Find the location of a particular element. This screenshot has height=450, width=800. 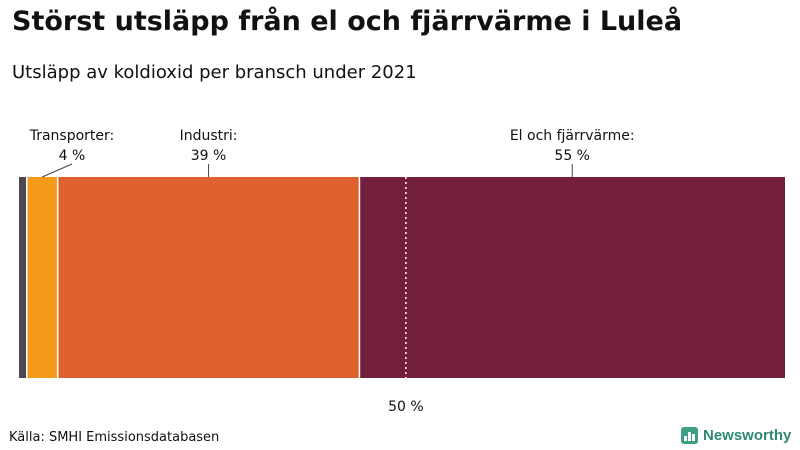

reference-line-label: 50 % is located at coordinates (406, 407).